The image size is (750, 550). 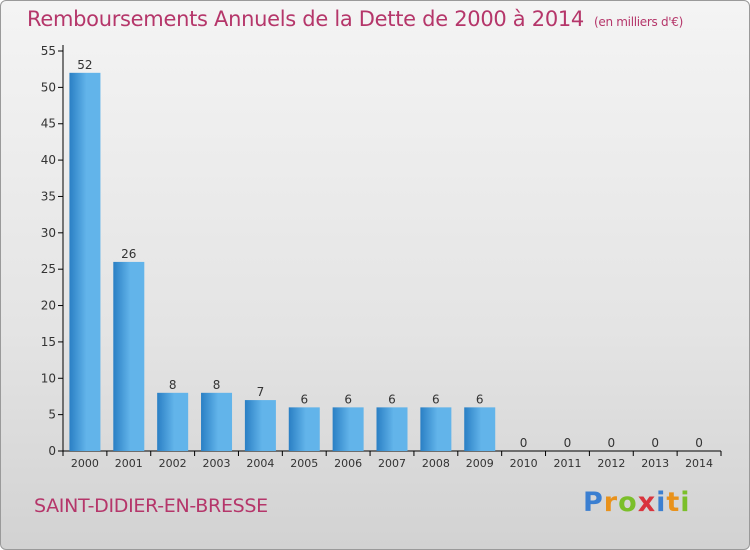 I want to click on commune-name: SAINT-DIDIER-EN-BRESSE, so click(x=151, y=506).